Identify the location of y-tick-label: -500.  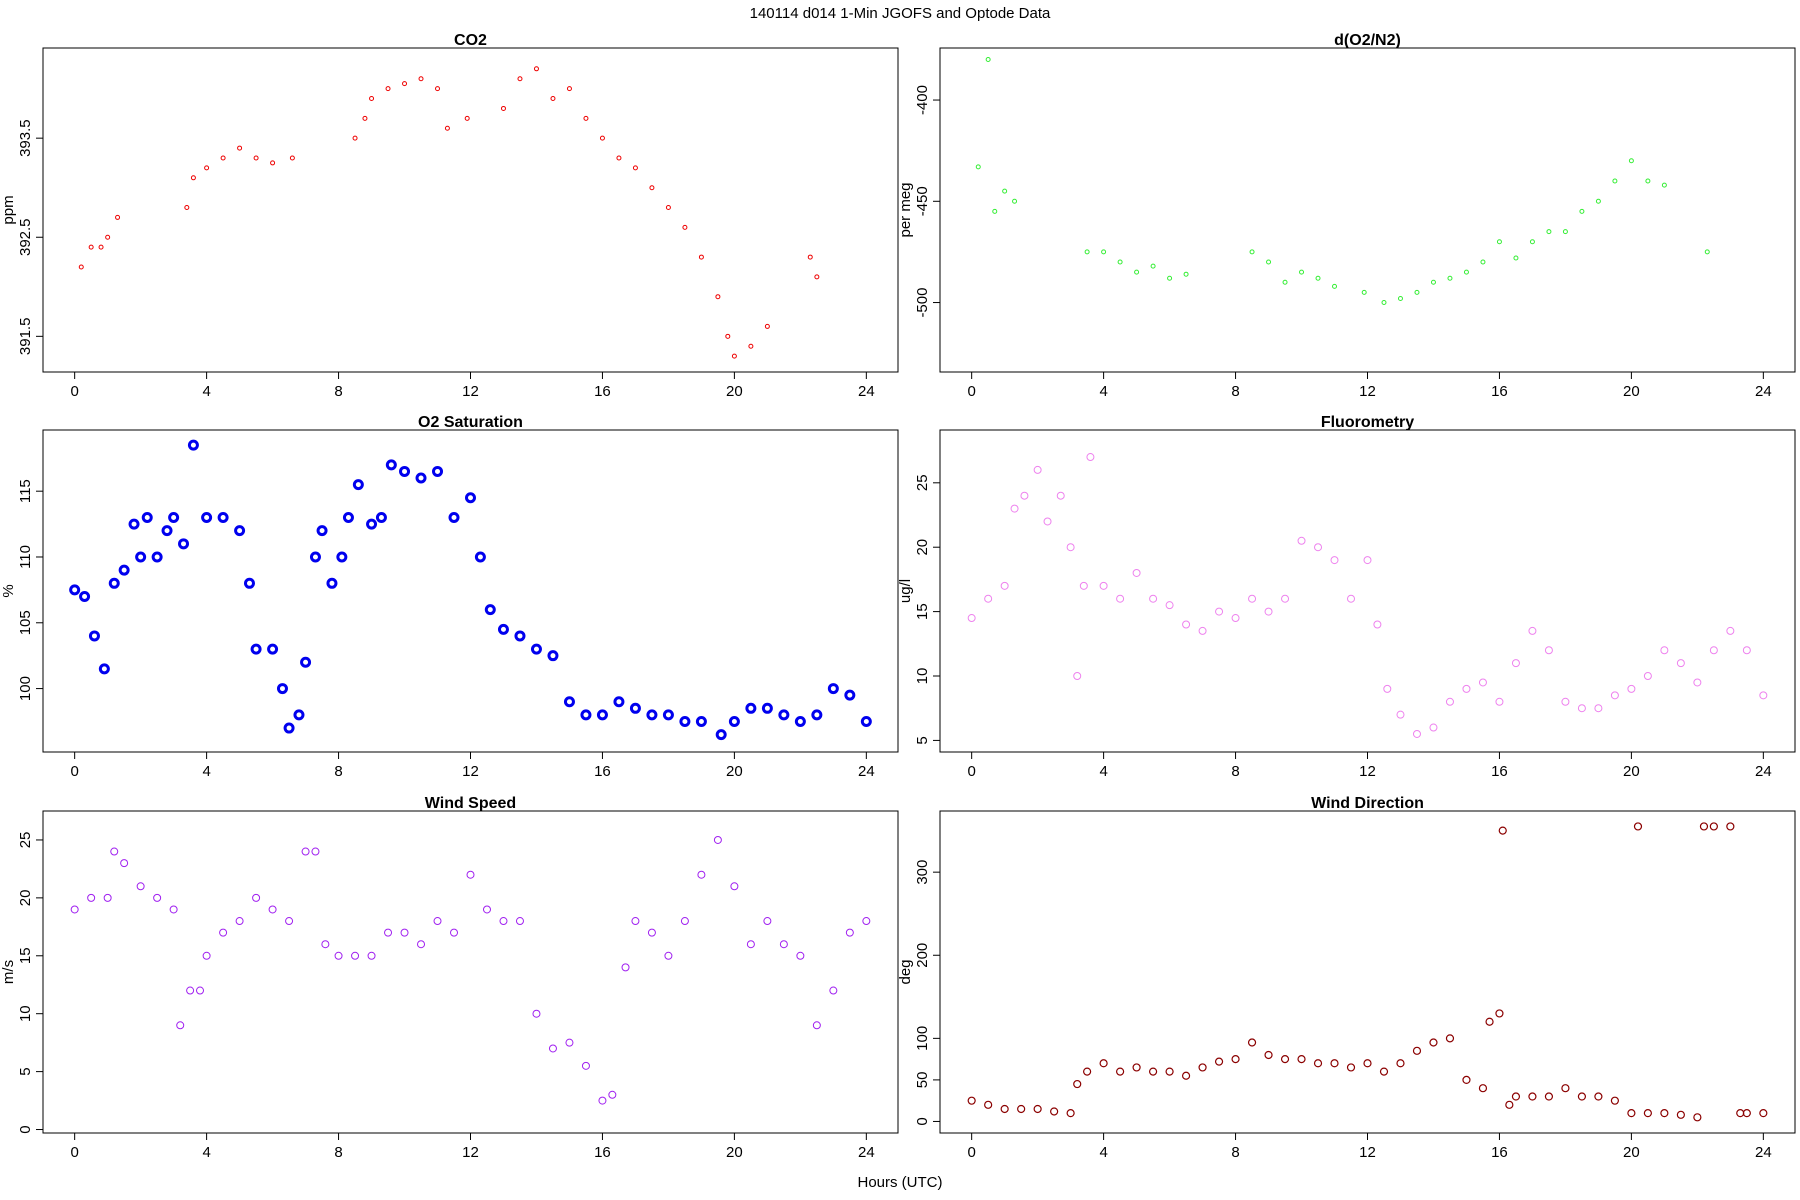
(922, 303).